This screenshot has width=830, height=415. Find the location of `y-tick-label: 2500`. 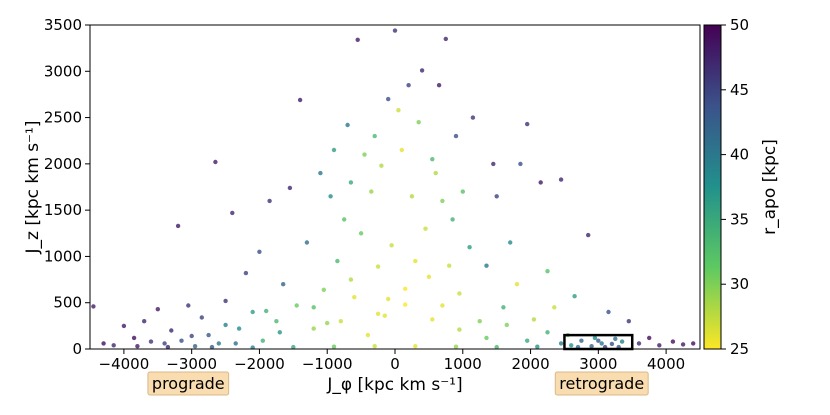

y-tick-label: 2500 is located at coordinates (63, 118).